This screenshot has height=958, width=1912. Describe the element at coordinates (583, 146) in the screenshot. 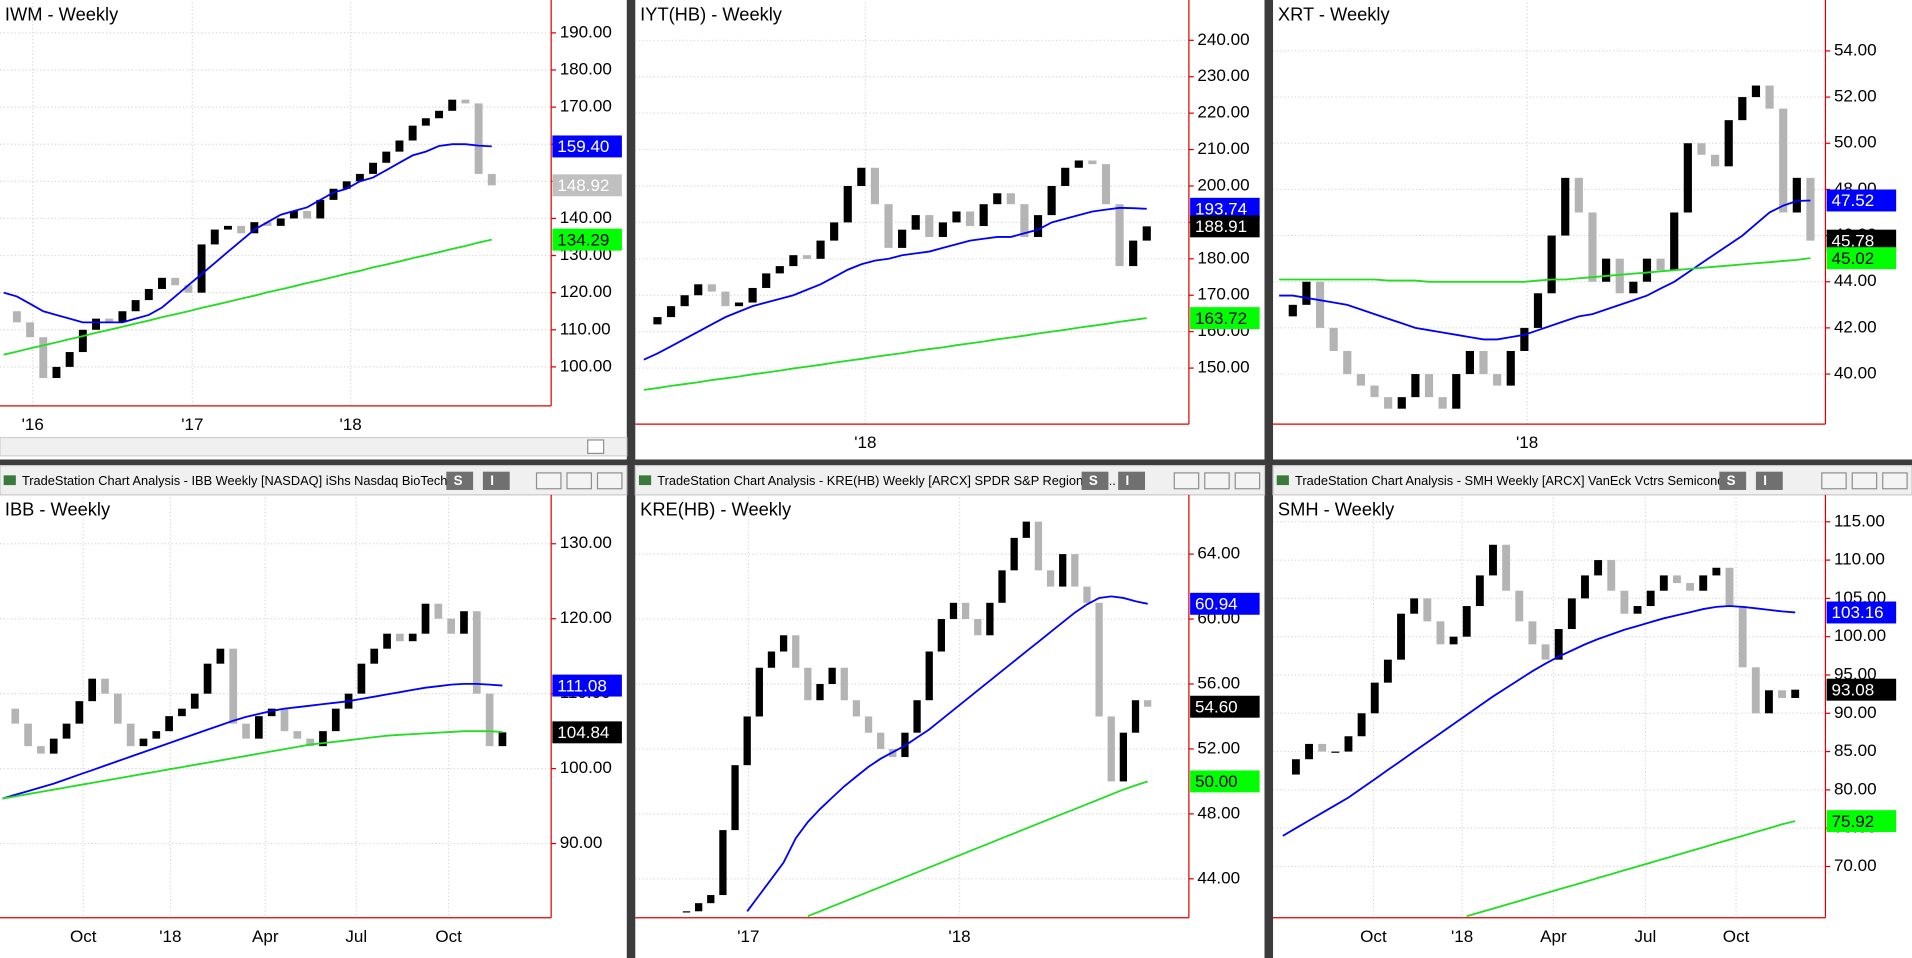

I see `price-label: 159.40` at that location.